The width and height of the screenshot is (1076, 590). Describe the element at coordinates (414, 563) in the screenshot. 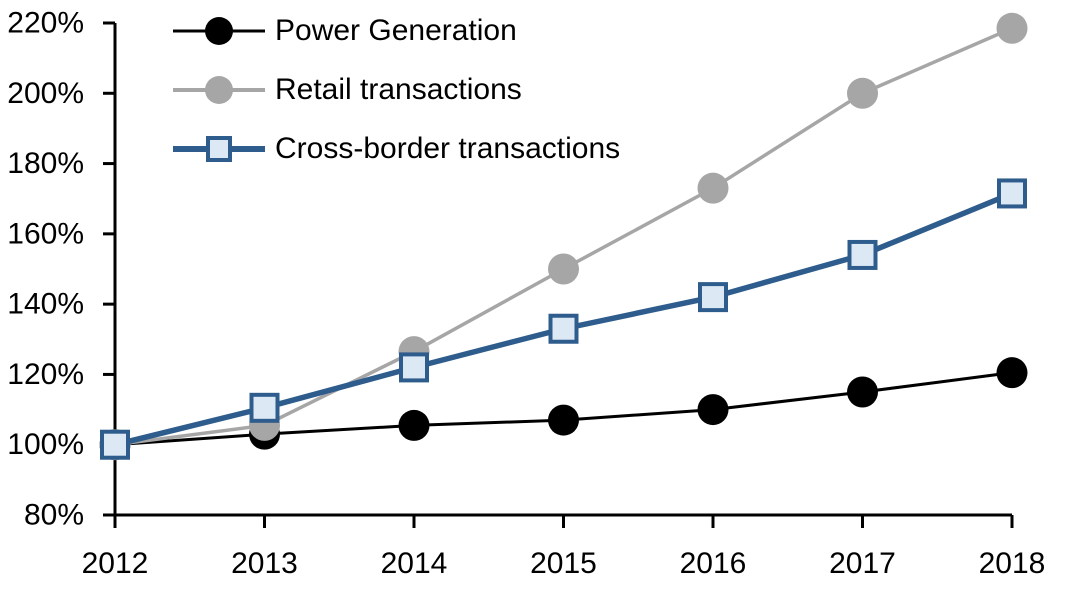

I see `x-axis-label: 2014` at that location.